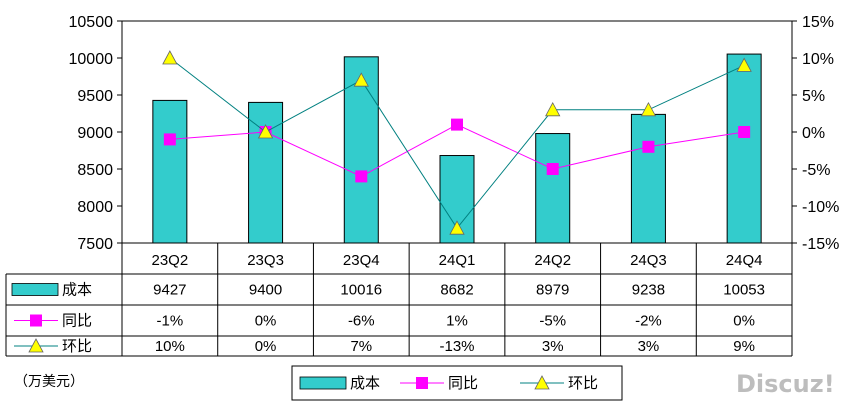 The height and width of the screenshot is (412, 860). What do you see at coordinates (820, 207) in the screenshot?
I see `right-tick-label: -10%` at bounding box center [820, 207].